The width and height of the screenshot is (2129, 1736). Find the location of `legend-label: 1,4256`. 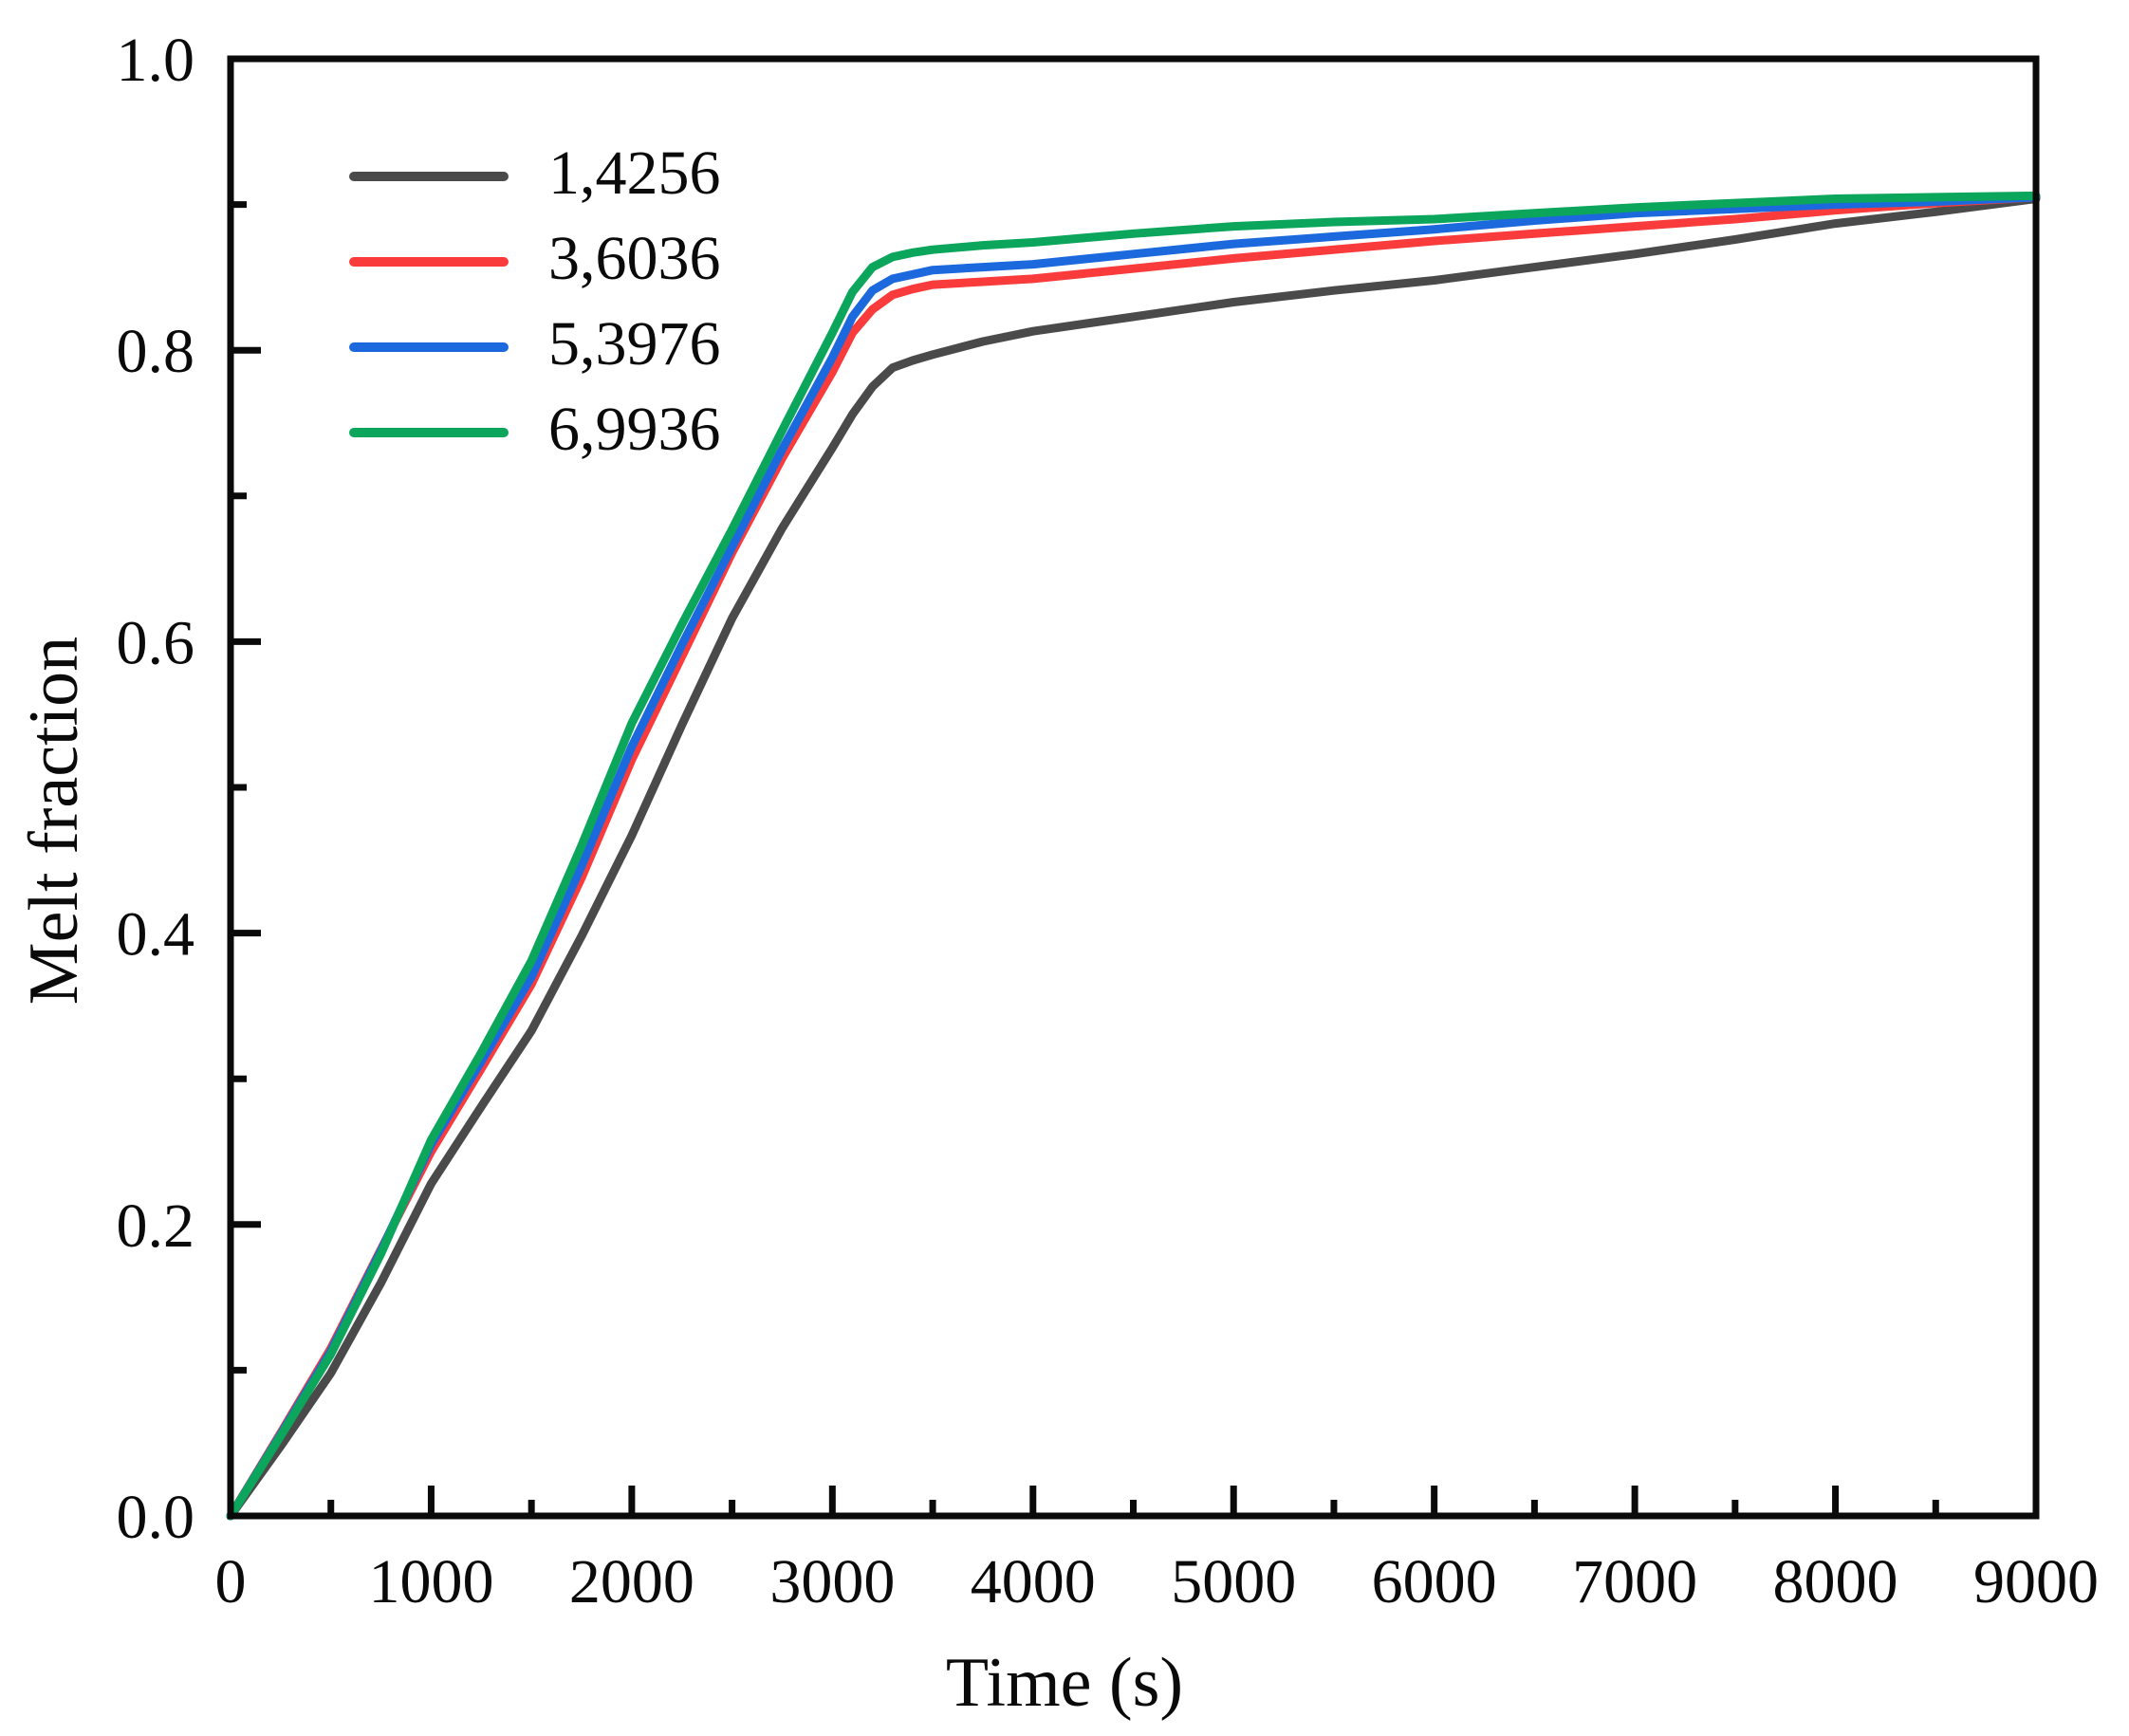

legend-label: 1,4256 is located at coordinates (634, 173).